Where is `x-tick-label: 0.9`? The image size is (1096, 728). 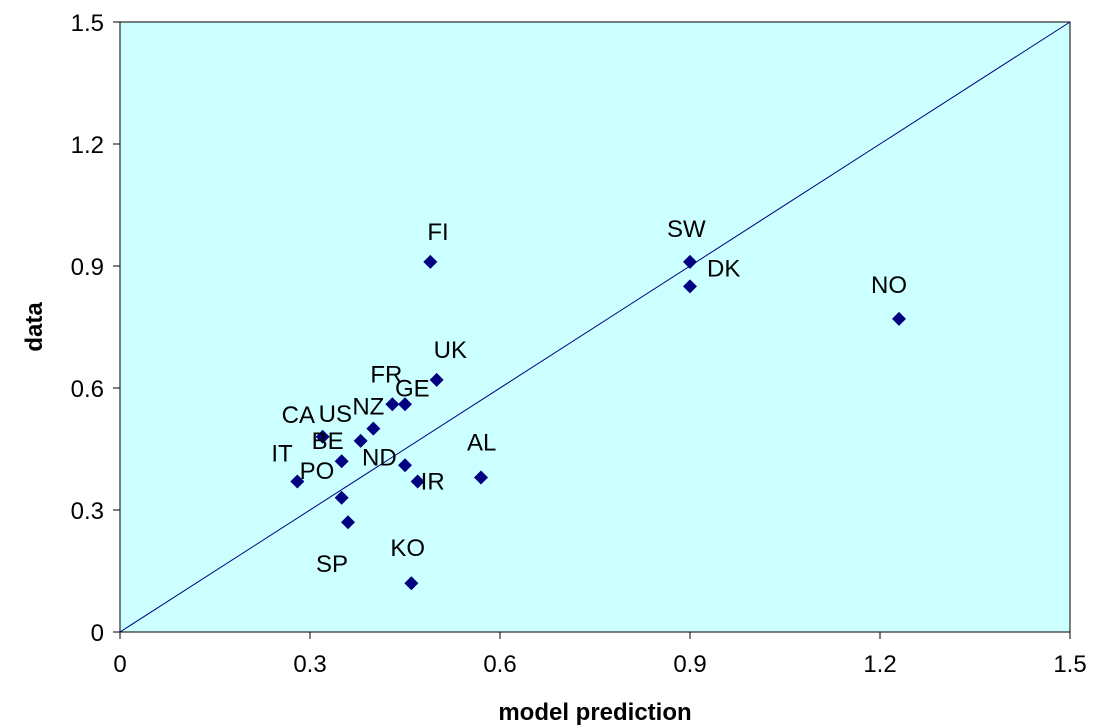 x-tick-label: 0.9 is located at coordinates (689, 664).